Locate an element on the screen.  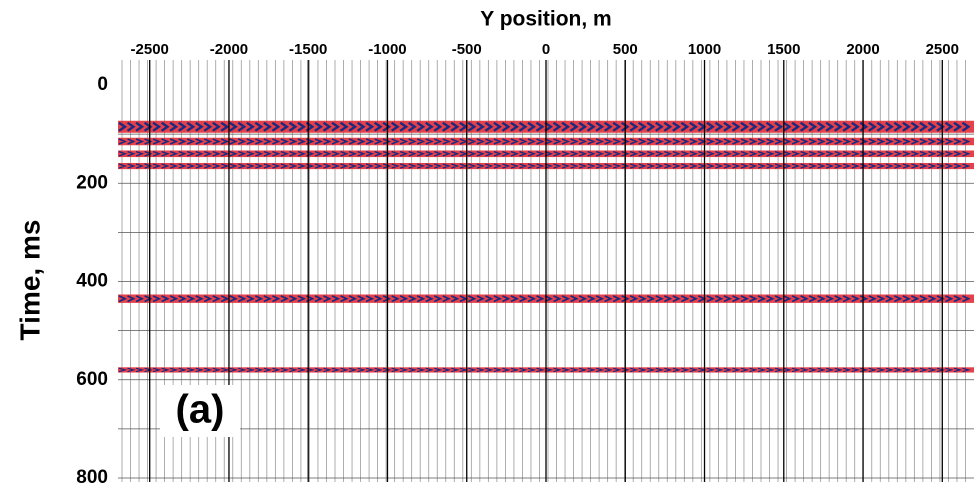
x-tick-label: -1500 is located at coordinates (308, 49).